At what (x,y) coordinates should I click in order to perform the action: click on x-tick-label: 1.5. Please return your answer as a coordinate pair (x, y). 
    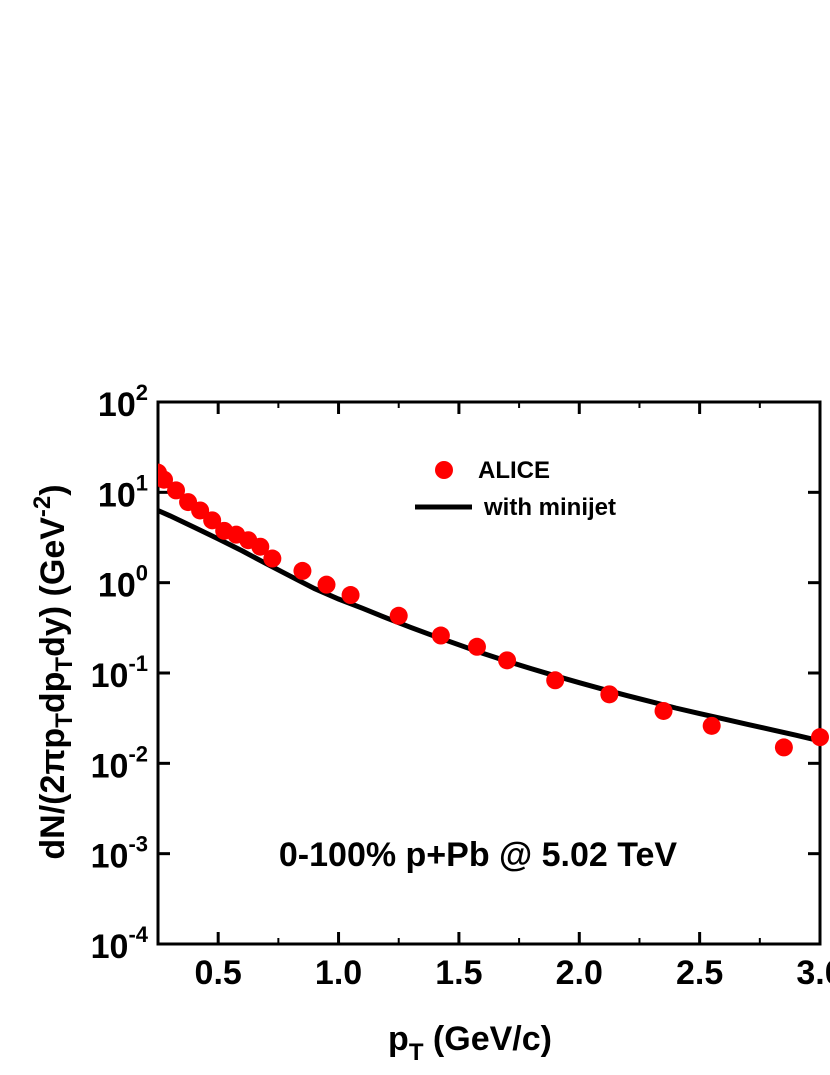
    Looking at the image, I should click on (458, 973).